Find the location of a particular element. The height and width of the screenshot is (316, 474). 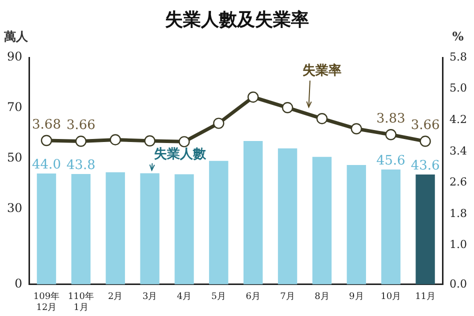

y2-tick-label: 1.0 is located at coordinates (459, 245).